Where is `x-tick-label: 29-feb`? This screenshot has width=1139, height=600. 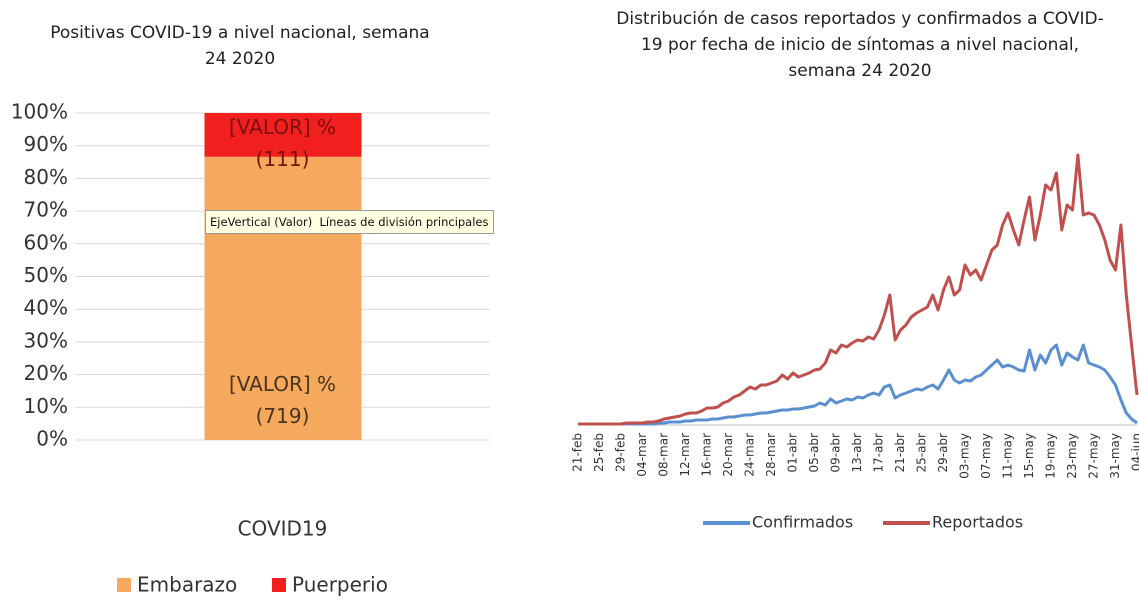
x-tick-label: 29-feb is located at coordinates (621, 452).